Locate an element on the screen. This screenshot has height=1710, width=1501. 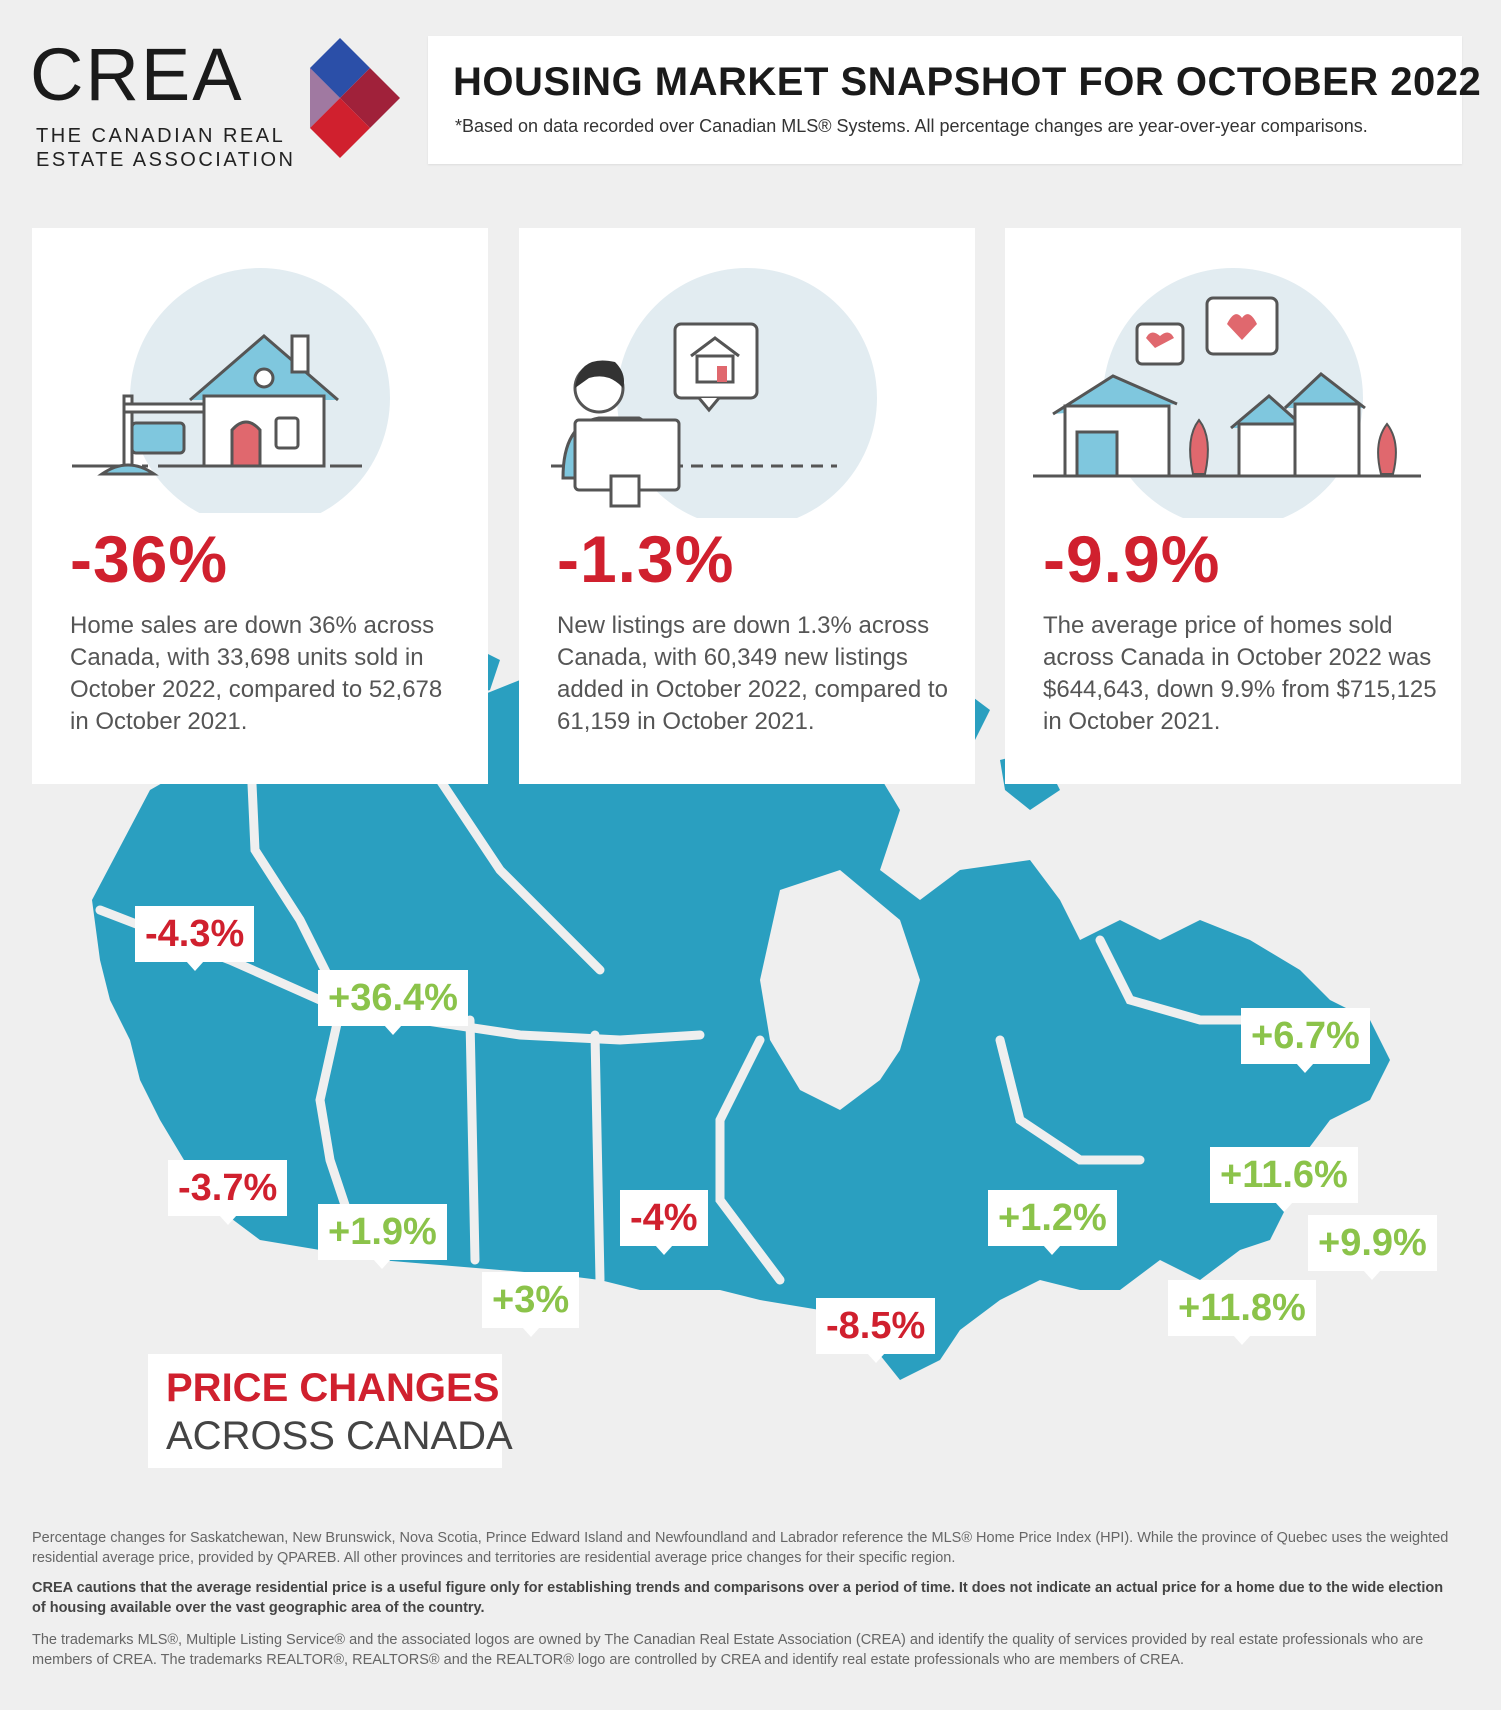
region-value: -4.3% is located at coordinates (195, 934).